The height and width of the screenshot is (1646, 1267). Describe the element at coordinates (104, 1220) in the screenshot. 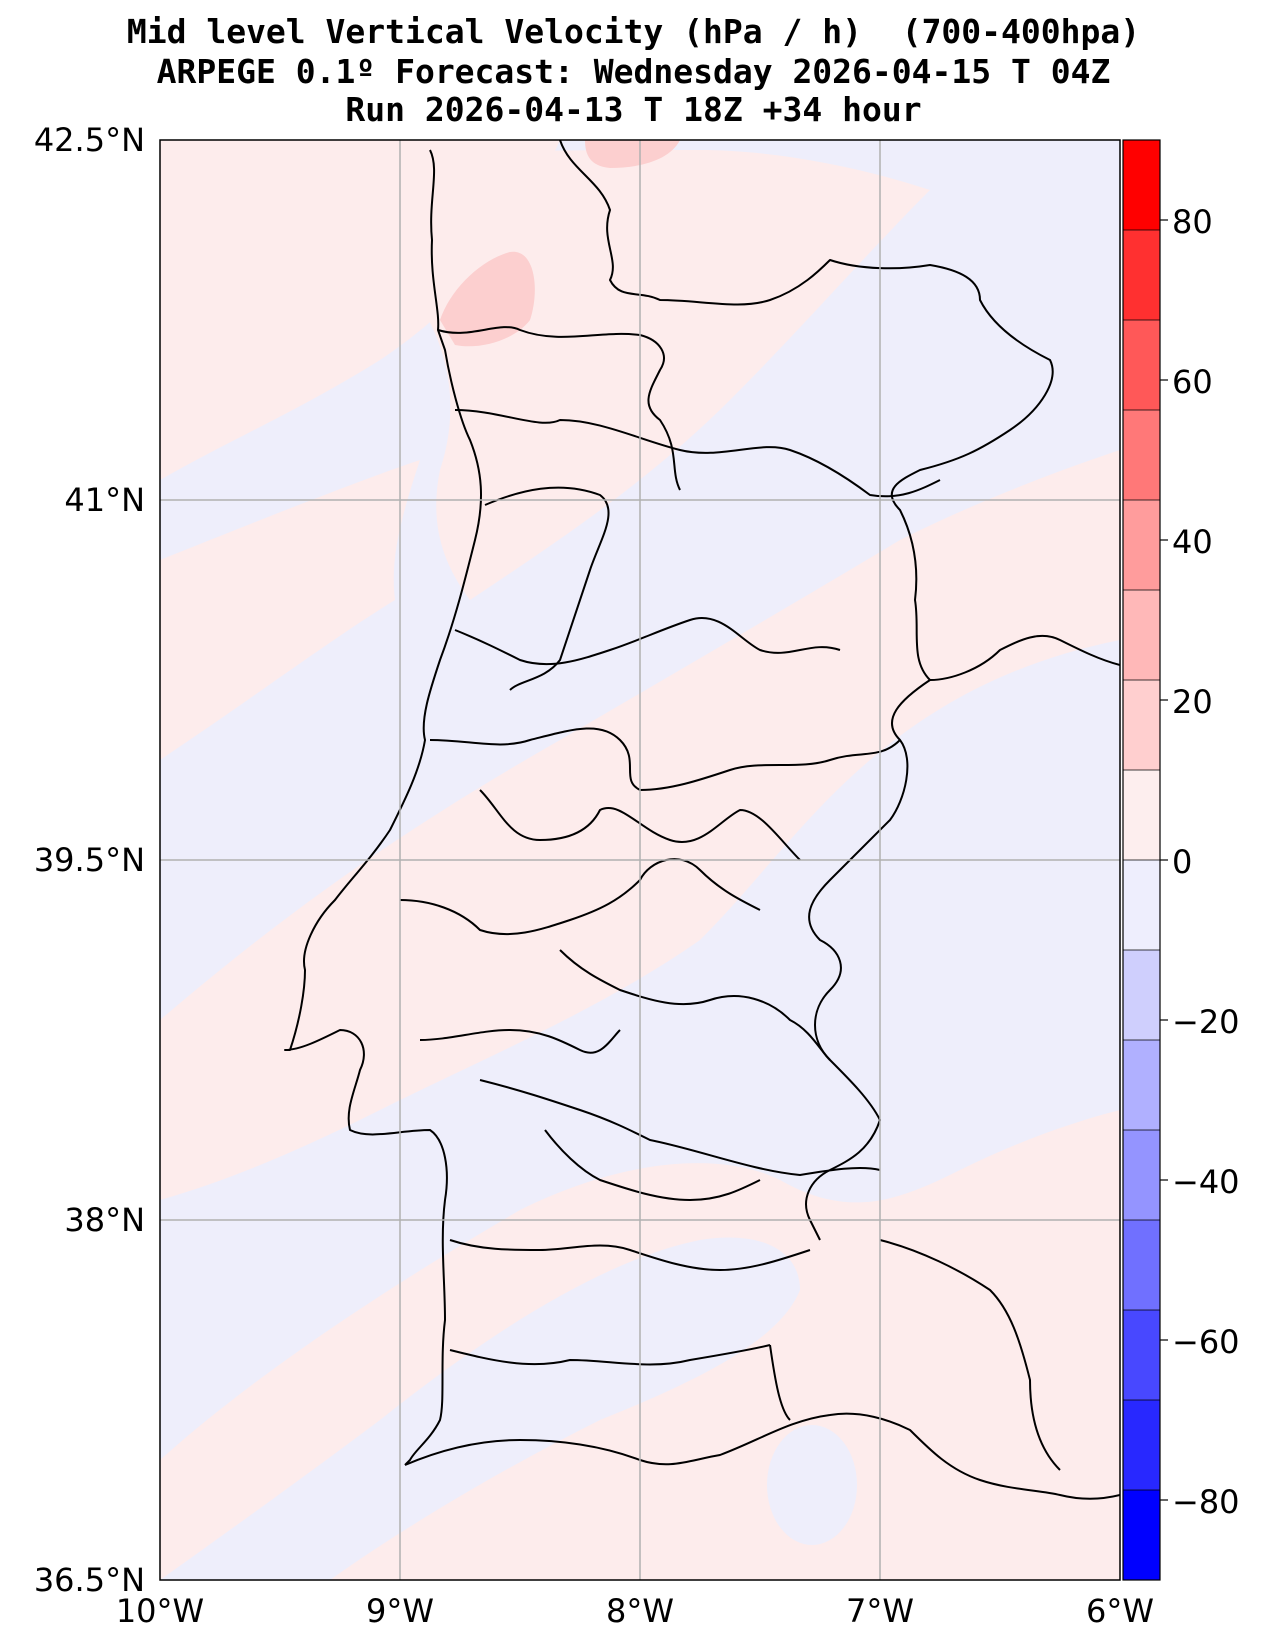

I see `lat-tick-label: 38°N` at that location.